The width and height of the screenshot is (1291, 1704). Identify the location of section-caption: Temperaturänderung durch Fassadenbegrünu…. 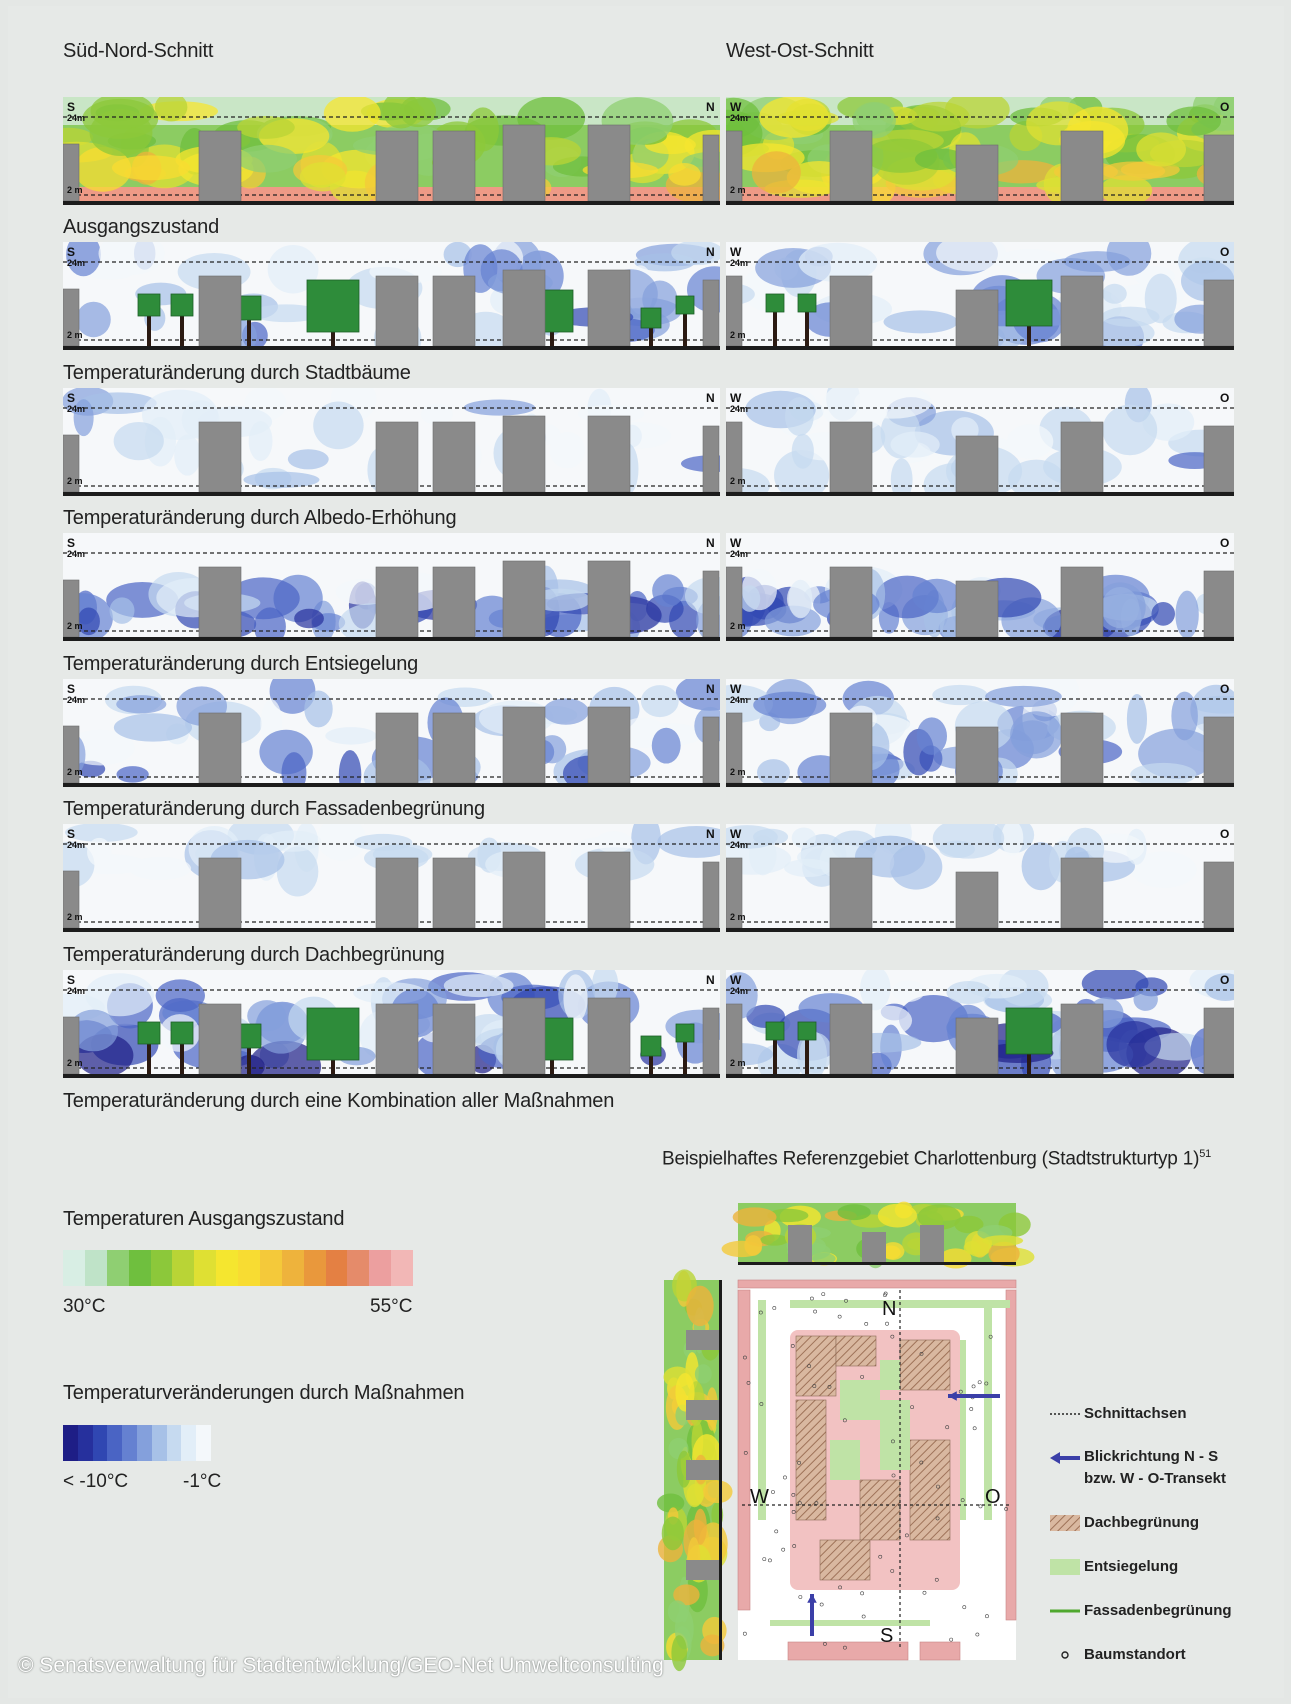
(274, 809).